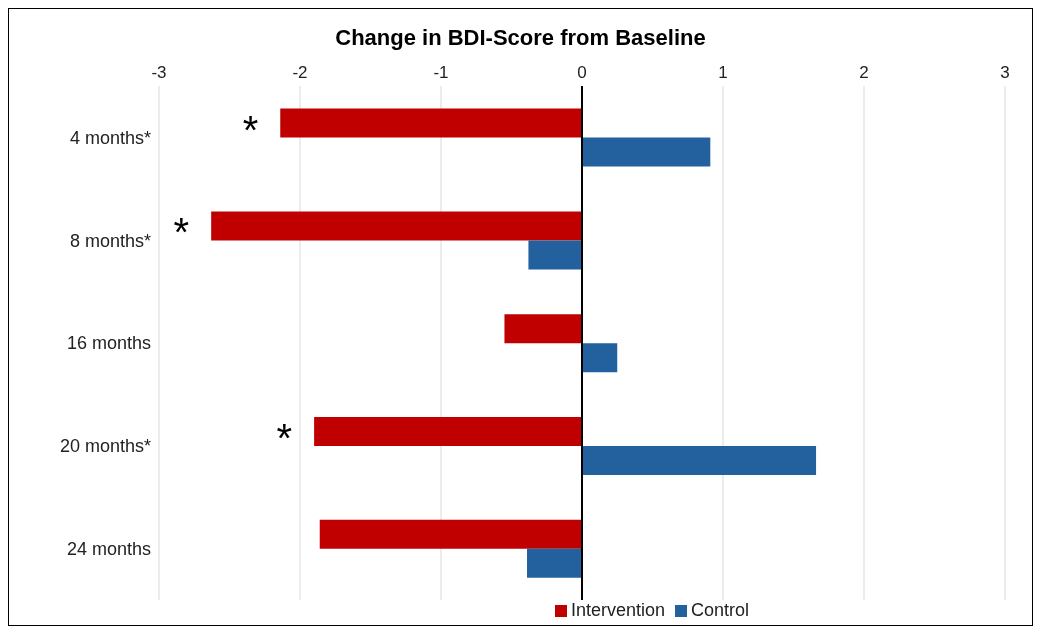  Describe the element at coordinates (110, 240) in the screenshot. I see `y-tick-label: 8 months*` at that location.